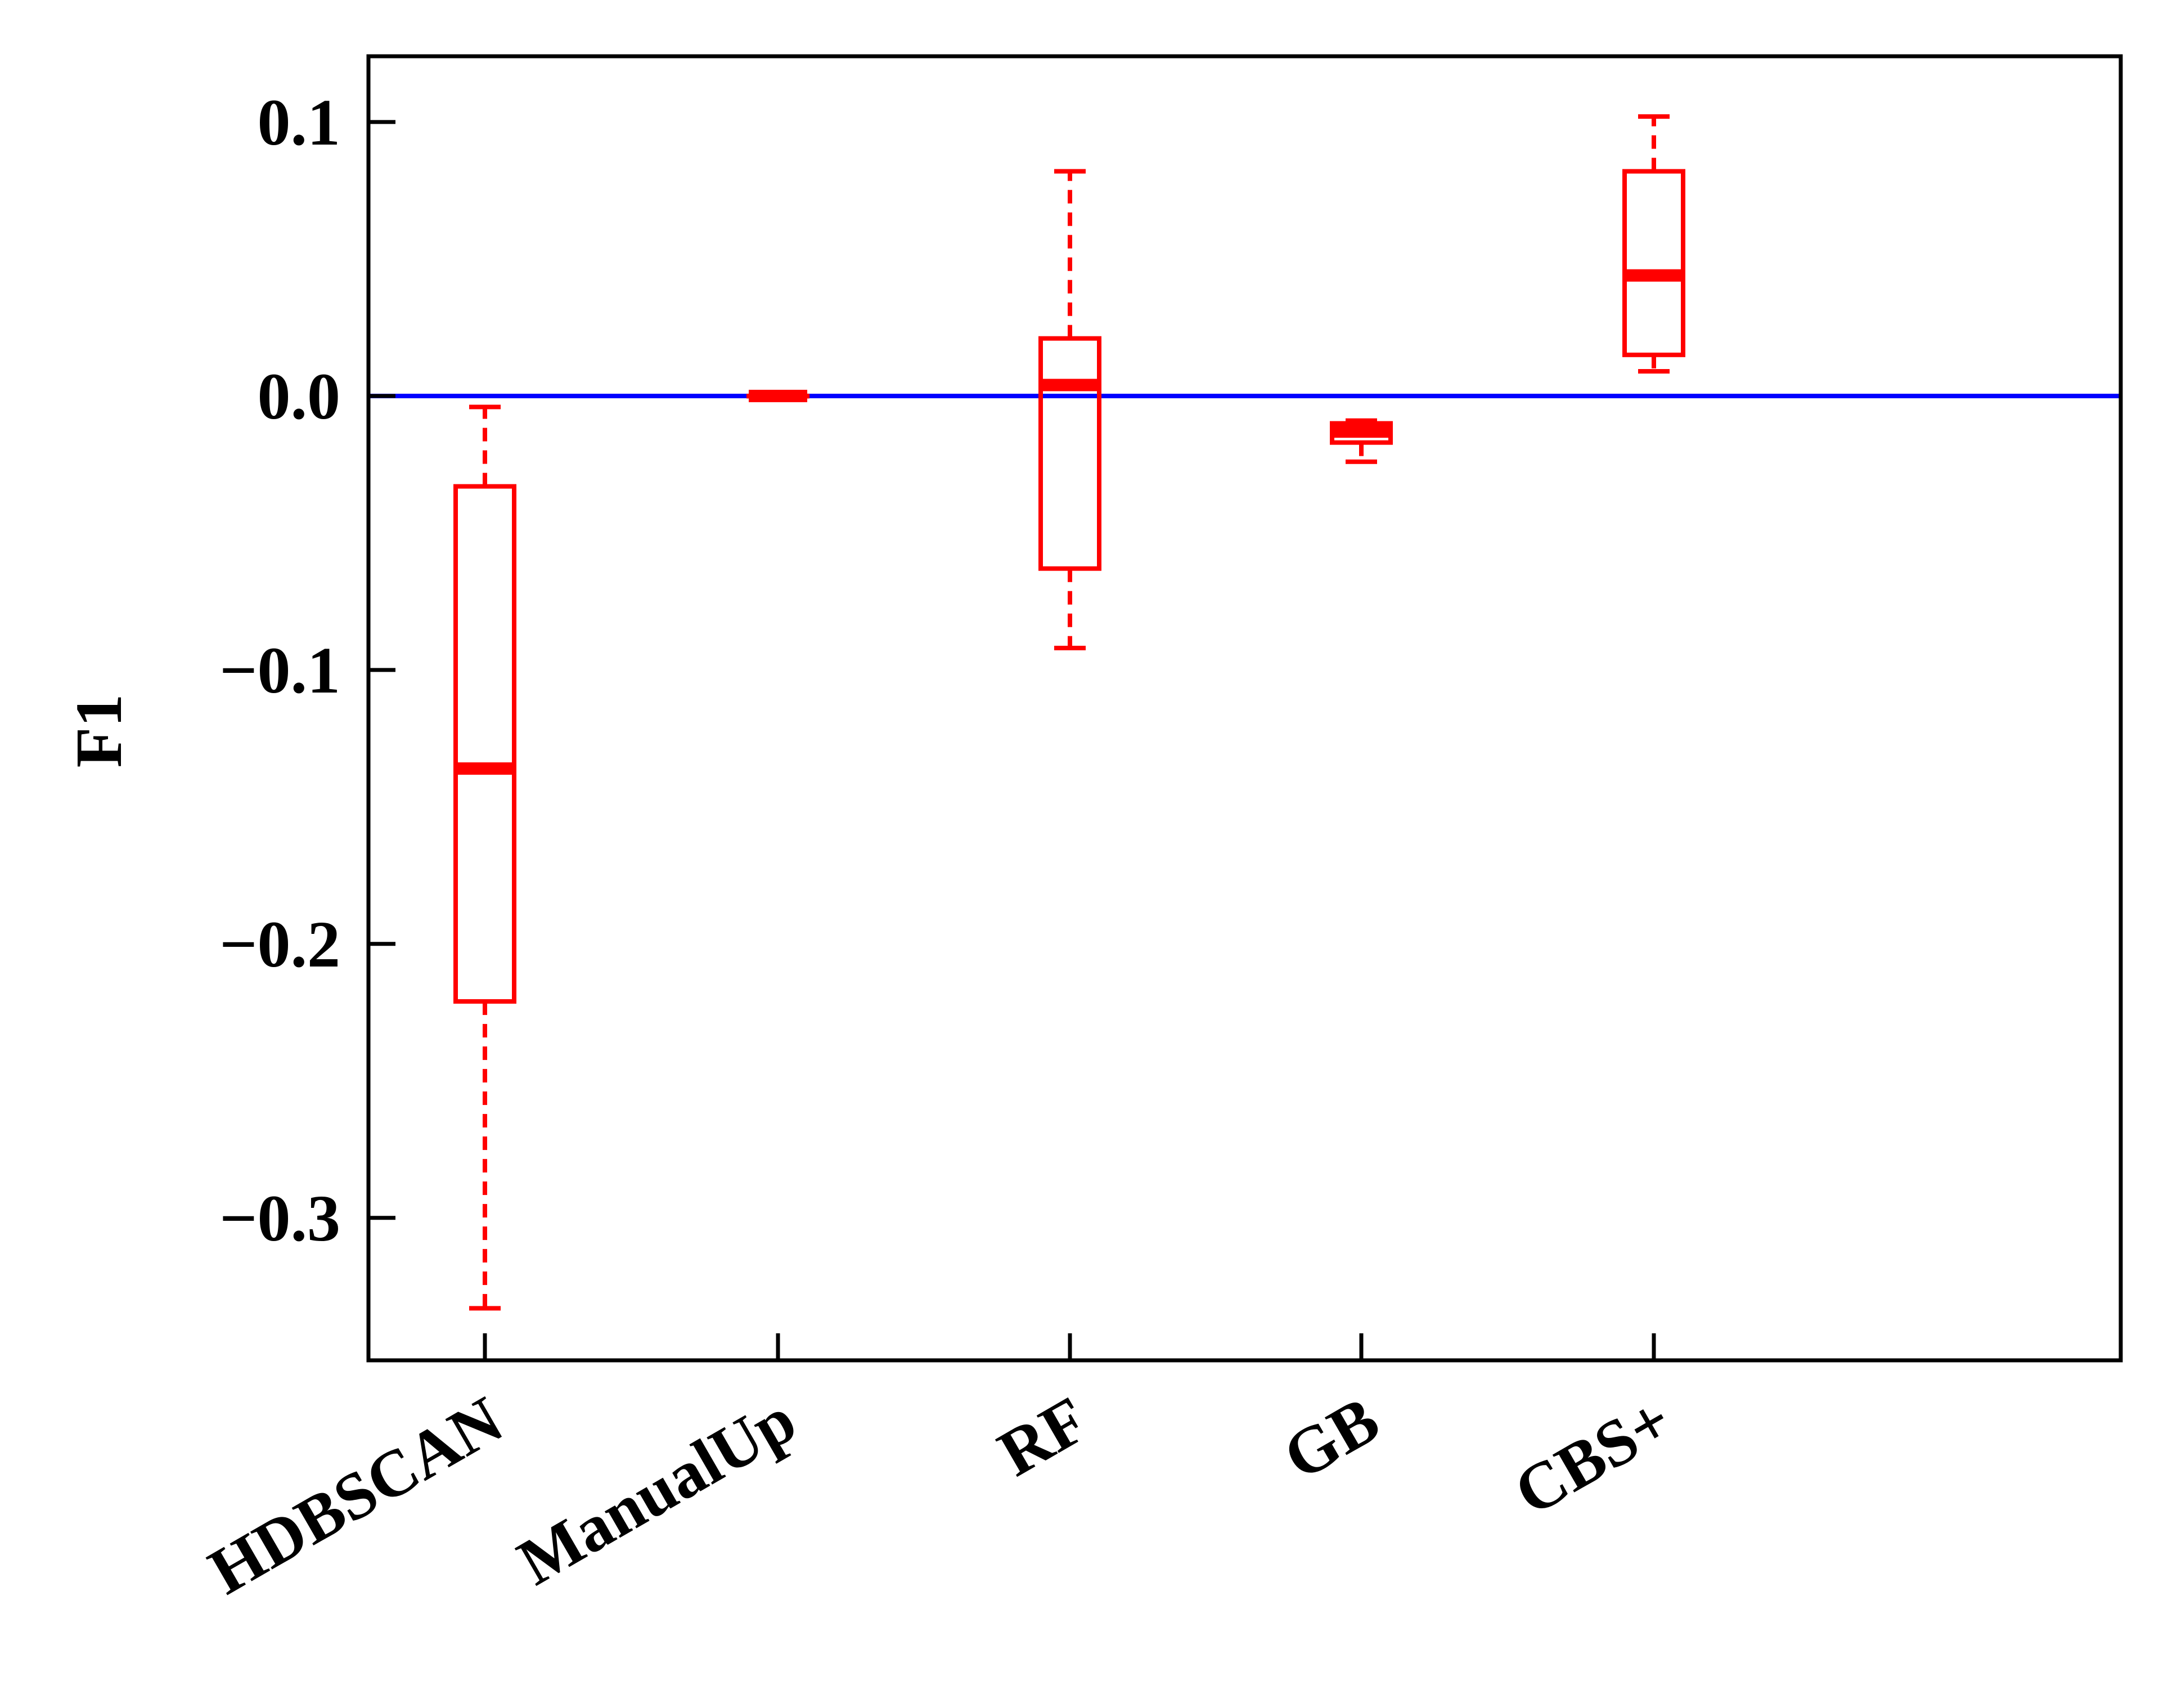 The image size is (2168, 1708). What do you see at coordinates (279, 670) in the screenshot?
I see `y-tick-label: −0.1` at bounding box center [279, 670].